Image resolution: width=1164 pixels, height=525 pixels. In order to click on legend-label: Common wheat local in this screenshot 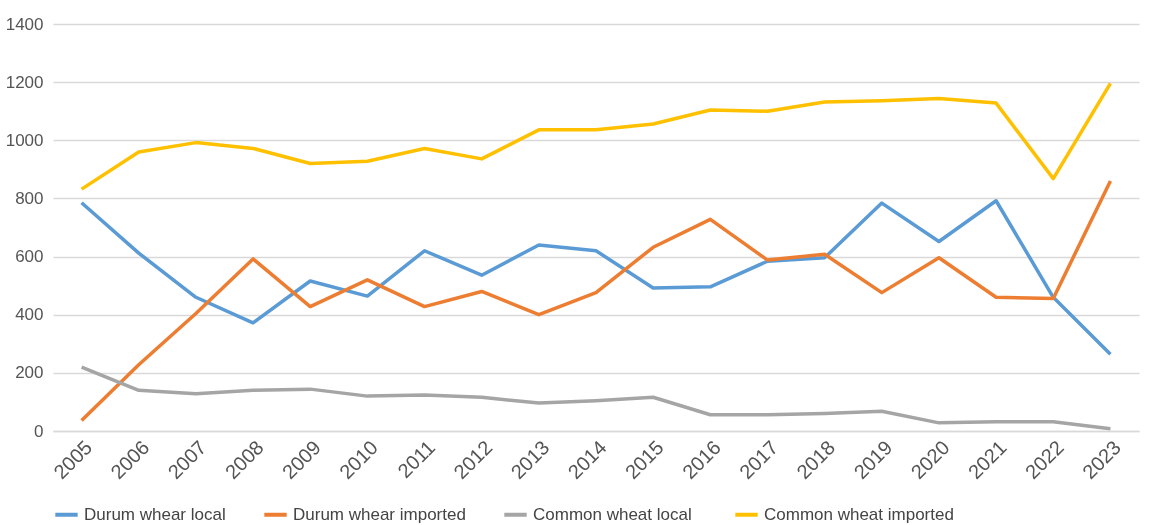, I will do `click(612, 514)`.